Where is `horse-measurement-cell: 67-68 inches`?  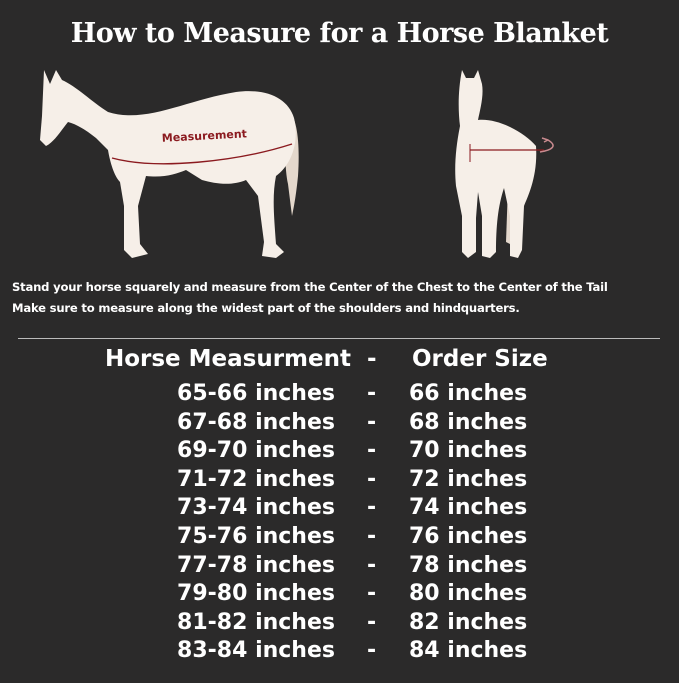
horse-measurement-cell: 67-68 inches is located at coordinates (256, 422).